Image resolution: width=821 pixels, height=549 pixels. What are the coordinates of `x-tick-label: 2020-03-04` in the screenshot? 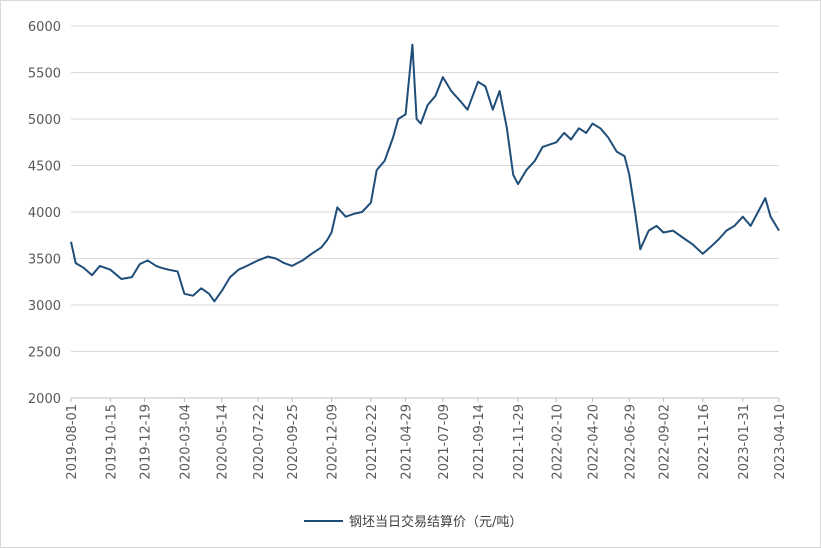 It's located at (185, 442).